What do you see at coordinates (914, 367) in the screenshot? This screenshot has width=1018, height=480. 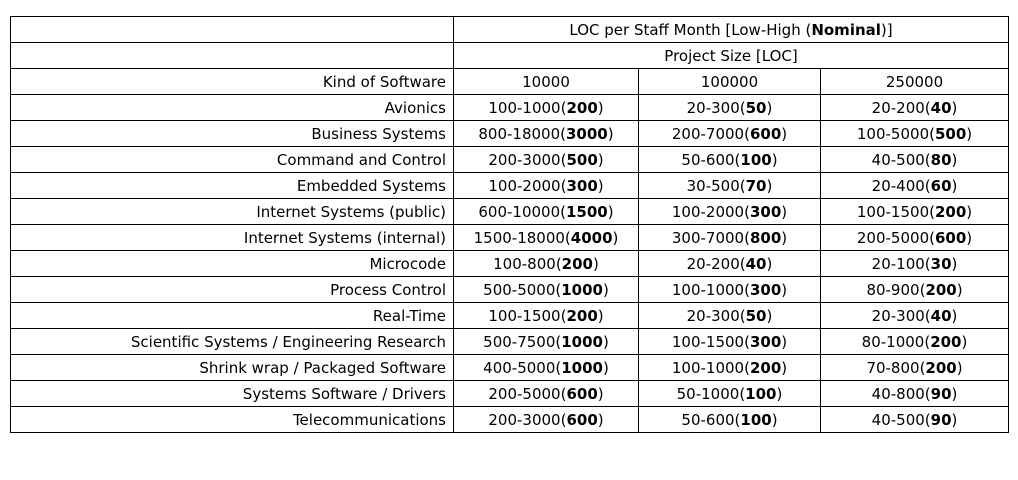 I see `loc-value-cell: 70-800(200)` at bounding box center [914, 367].